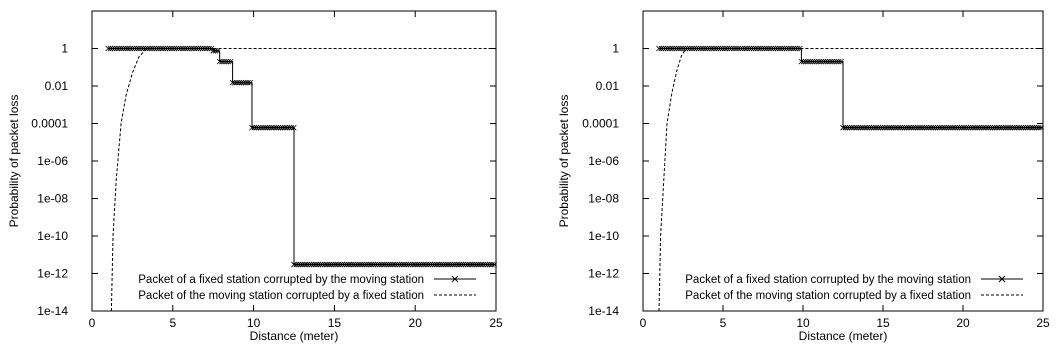  Describe the element at coordinates (335, 323) in the screenshot. I see `x-tick-label: 15` at that location.